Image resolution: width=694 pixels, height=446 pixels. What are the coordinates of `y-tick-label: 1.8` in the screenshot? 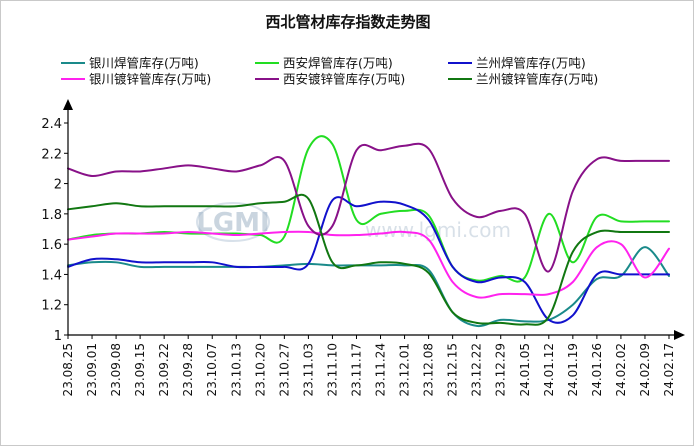 It's located at (51, 215).